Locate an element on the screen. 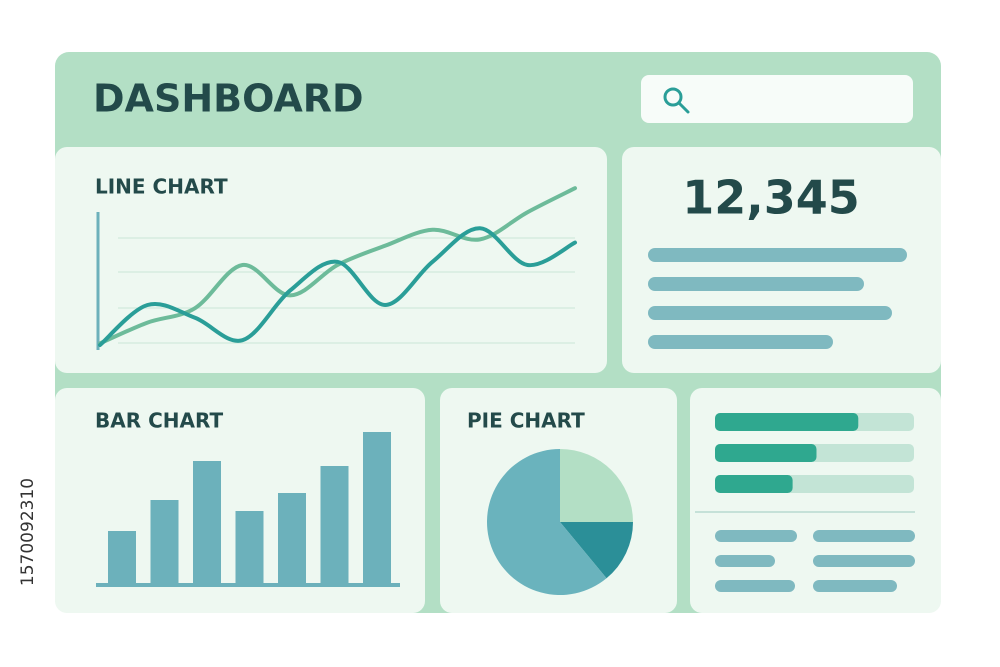  list-lines is located at coordinates (815, 561).